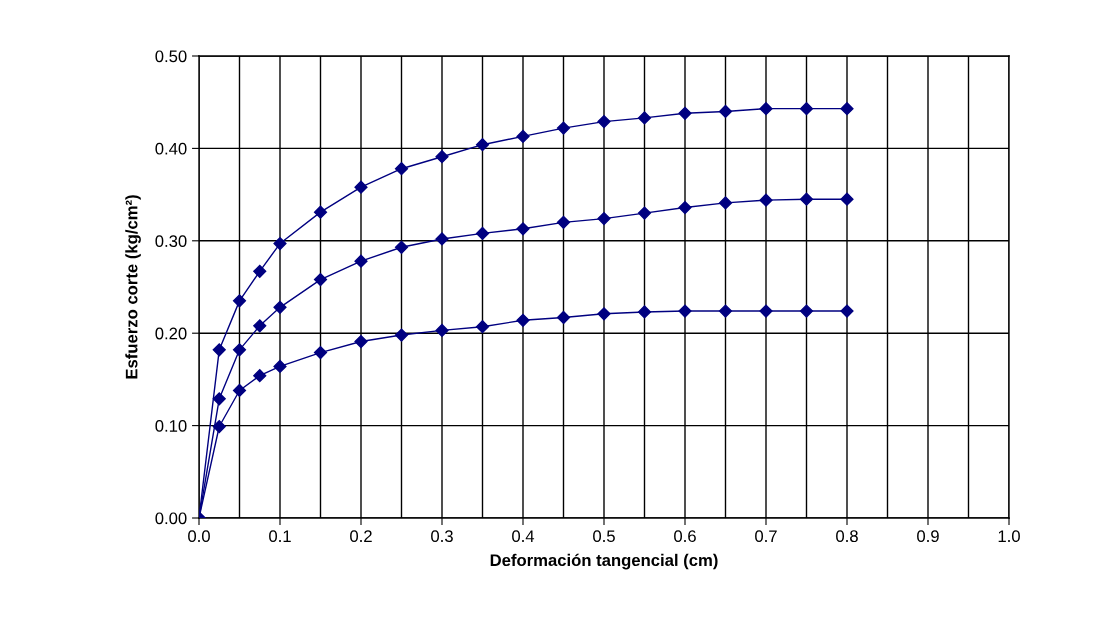 The height and width of the screenshot is (630, 1120). Describe the element at coordinates (847, 536) in the screenshot. I see `x-tick-label: 0.8` at that location.